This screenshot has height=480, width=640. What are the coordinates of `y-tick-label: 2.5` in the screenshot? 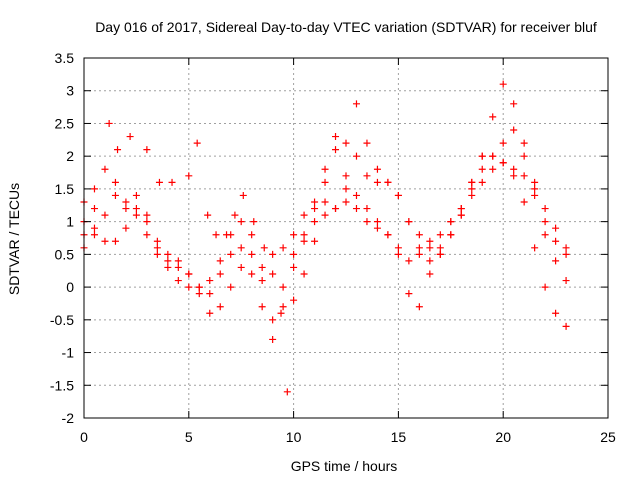 It's located at (65, 123).